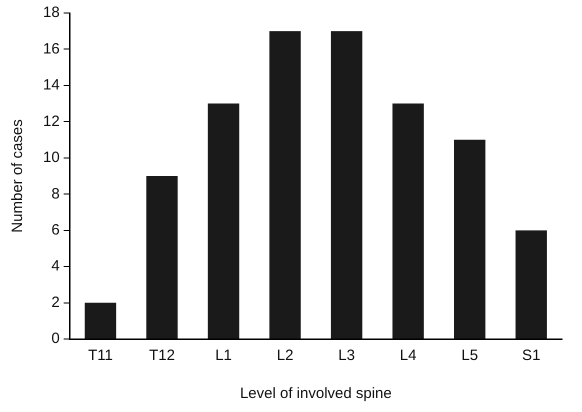 The image size is (582, 412). Describe the element at coordinates (51, 49) in the screenshot. I see `y-tick-label: 16` at that location.